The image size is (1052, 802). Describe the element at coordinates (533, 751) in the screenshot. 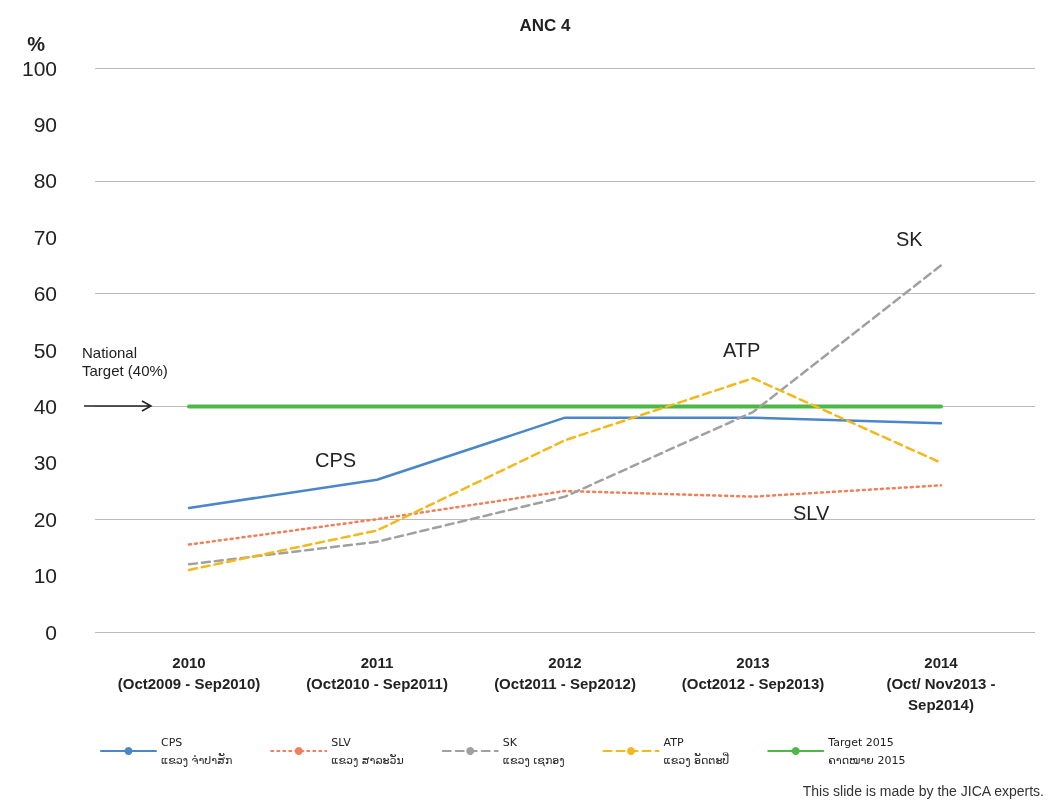

I see `legend-label: SK ແຂວງ ເຊກອງ` at that location.